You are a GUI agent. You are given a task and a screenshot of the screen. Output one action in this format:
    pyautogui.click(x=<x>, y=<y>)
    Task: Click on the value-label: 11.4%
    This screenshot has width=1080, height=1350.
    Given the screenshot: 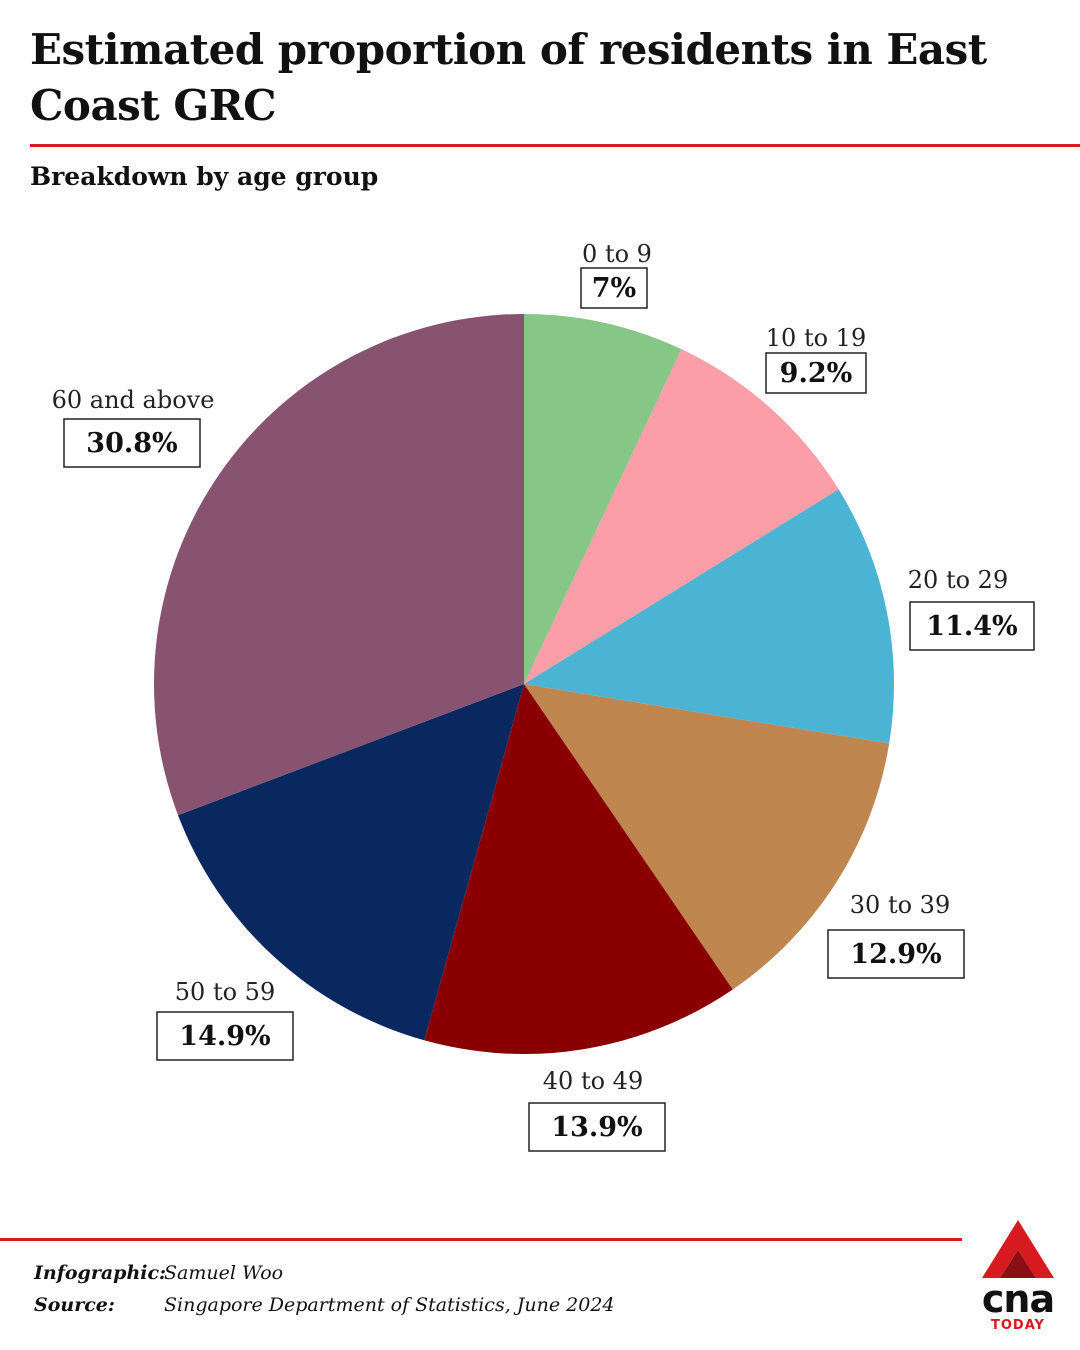 What is the action you would take?
    pyautogui.click(x=971, y=626)
    